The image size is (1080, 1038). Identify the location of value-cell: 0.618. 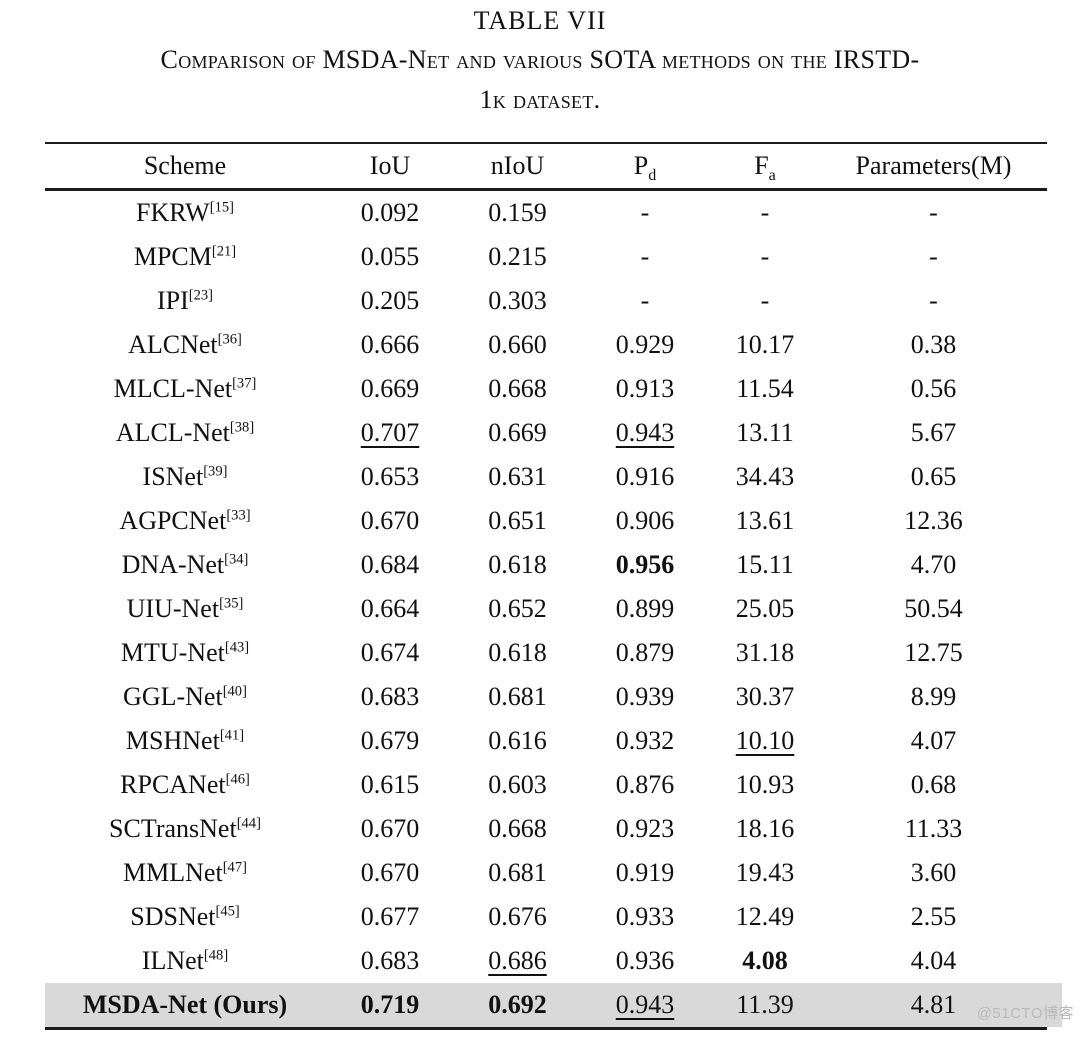
(517, 652).